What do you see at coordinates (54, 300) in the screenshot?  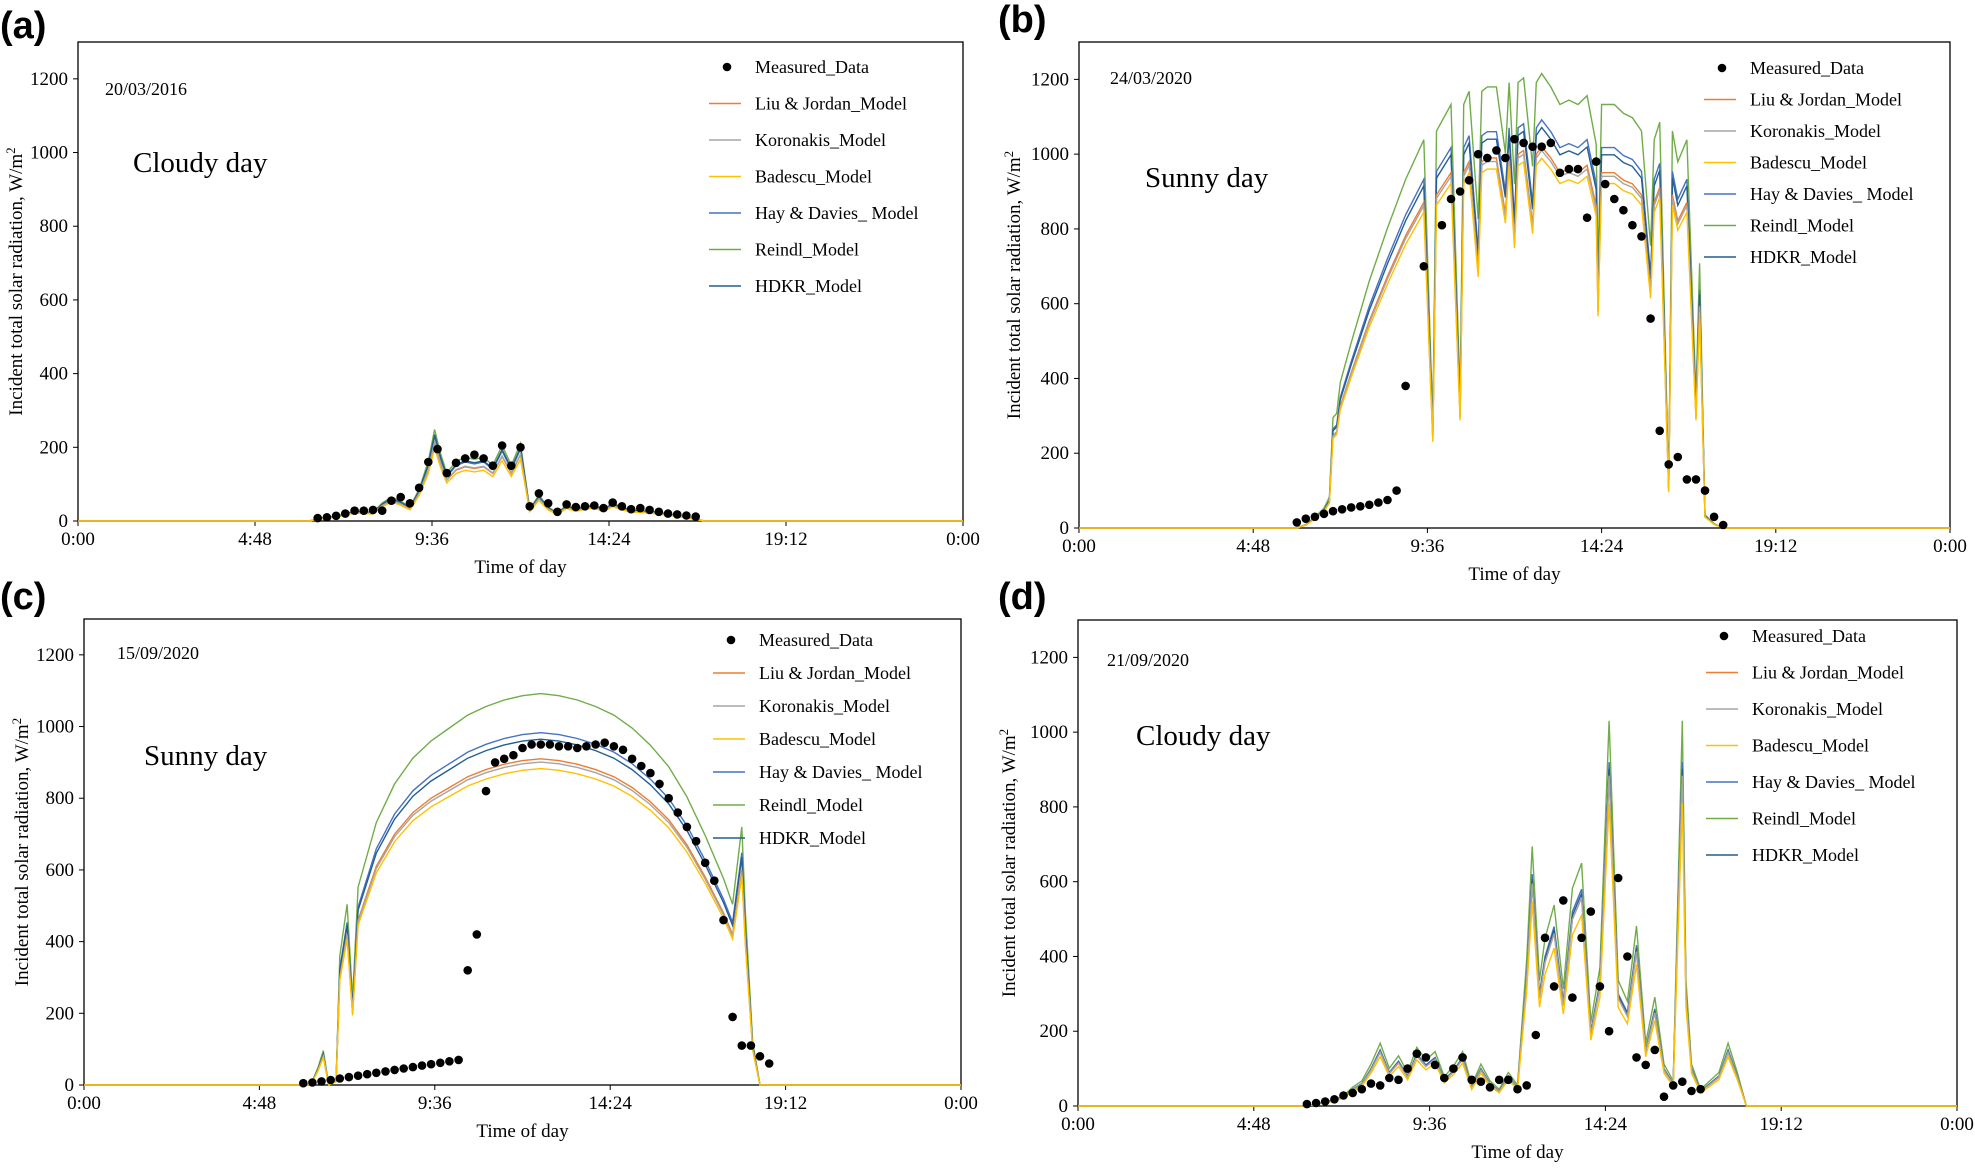 I see `y-tick-label: 600` at bounding box center [54, 300].